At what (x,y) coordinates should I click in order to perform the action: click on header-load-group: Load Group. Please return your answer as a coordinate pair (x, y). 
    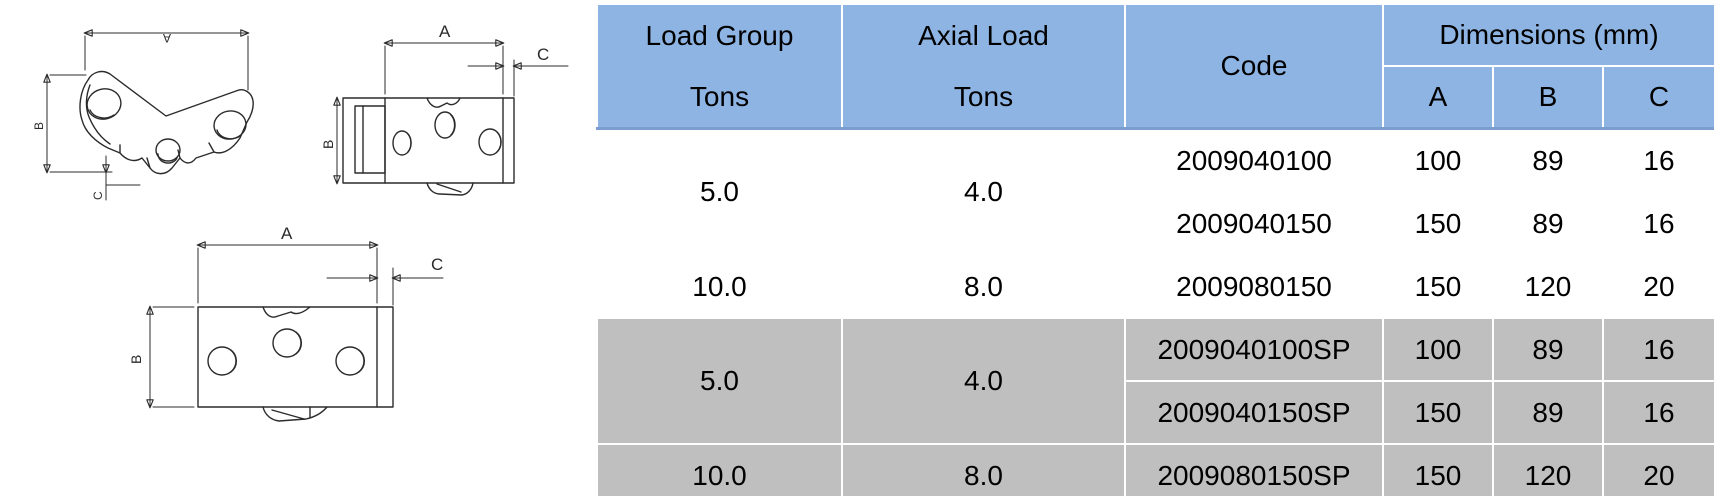
    Looking at the image, I should click on (719, 34).